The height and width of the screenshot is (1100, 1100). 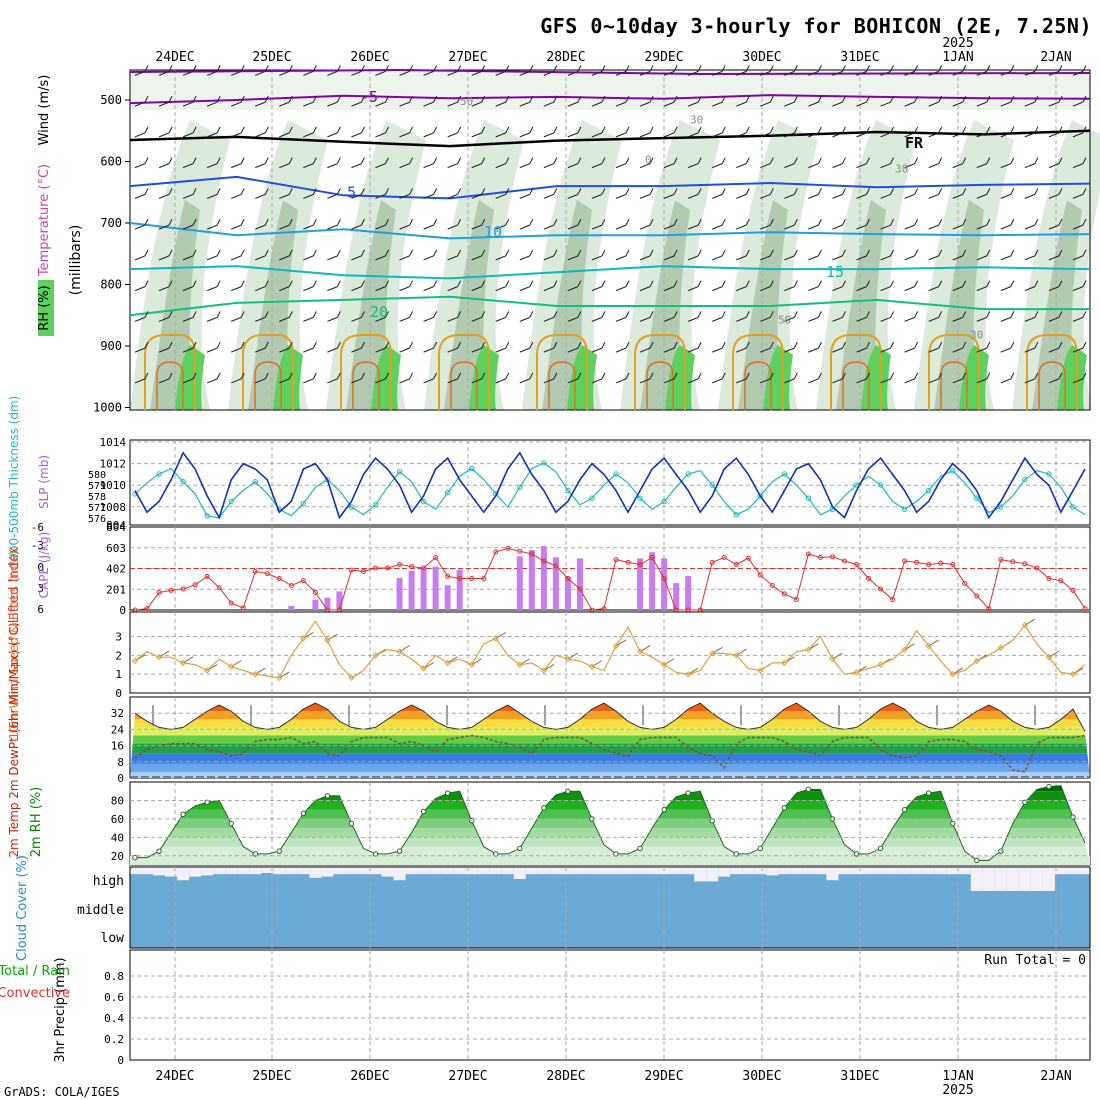 I want to click on temp-band, so click(x=610, y=715).